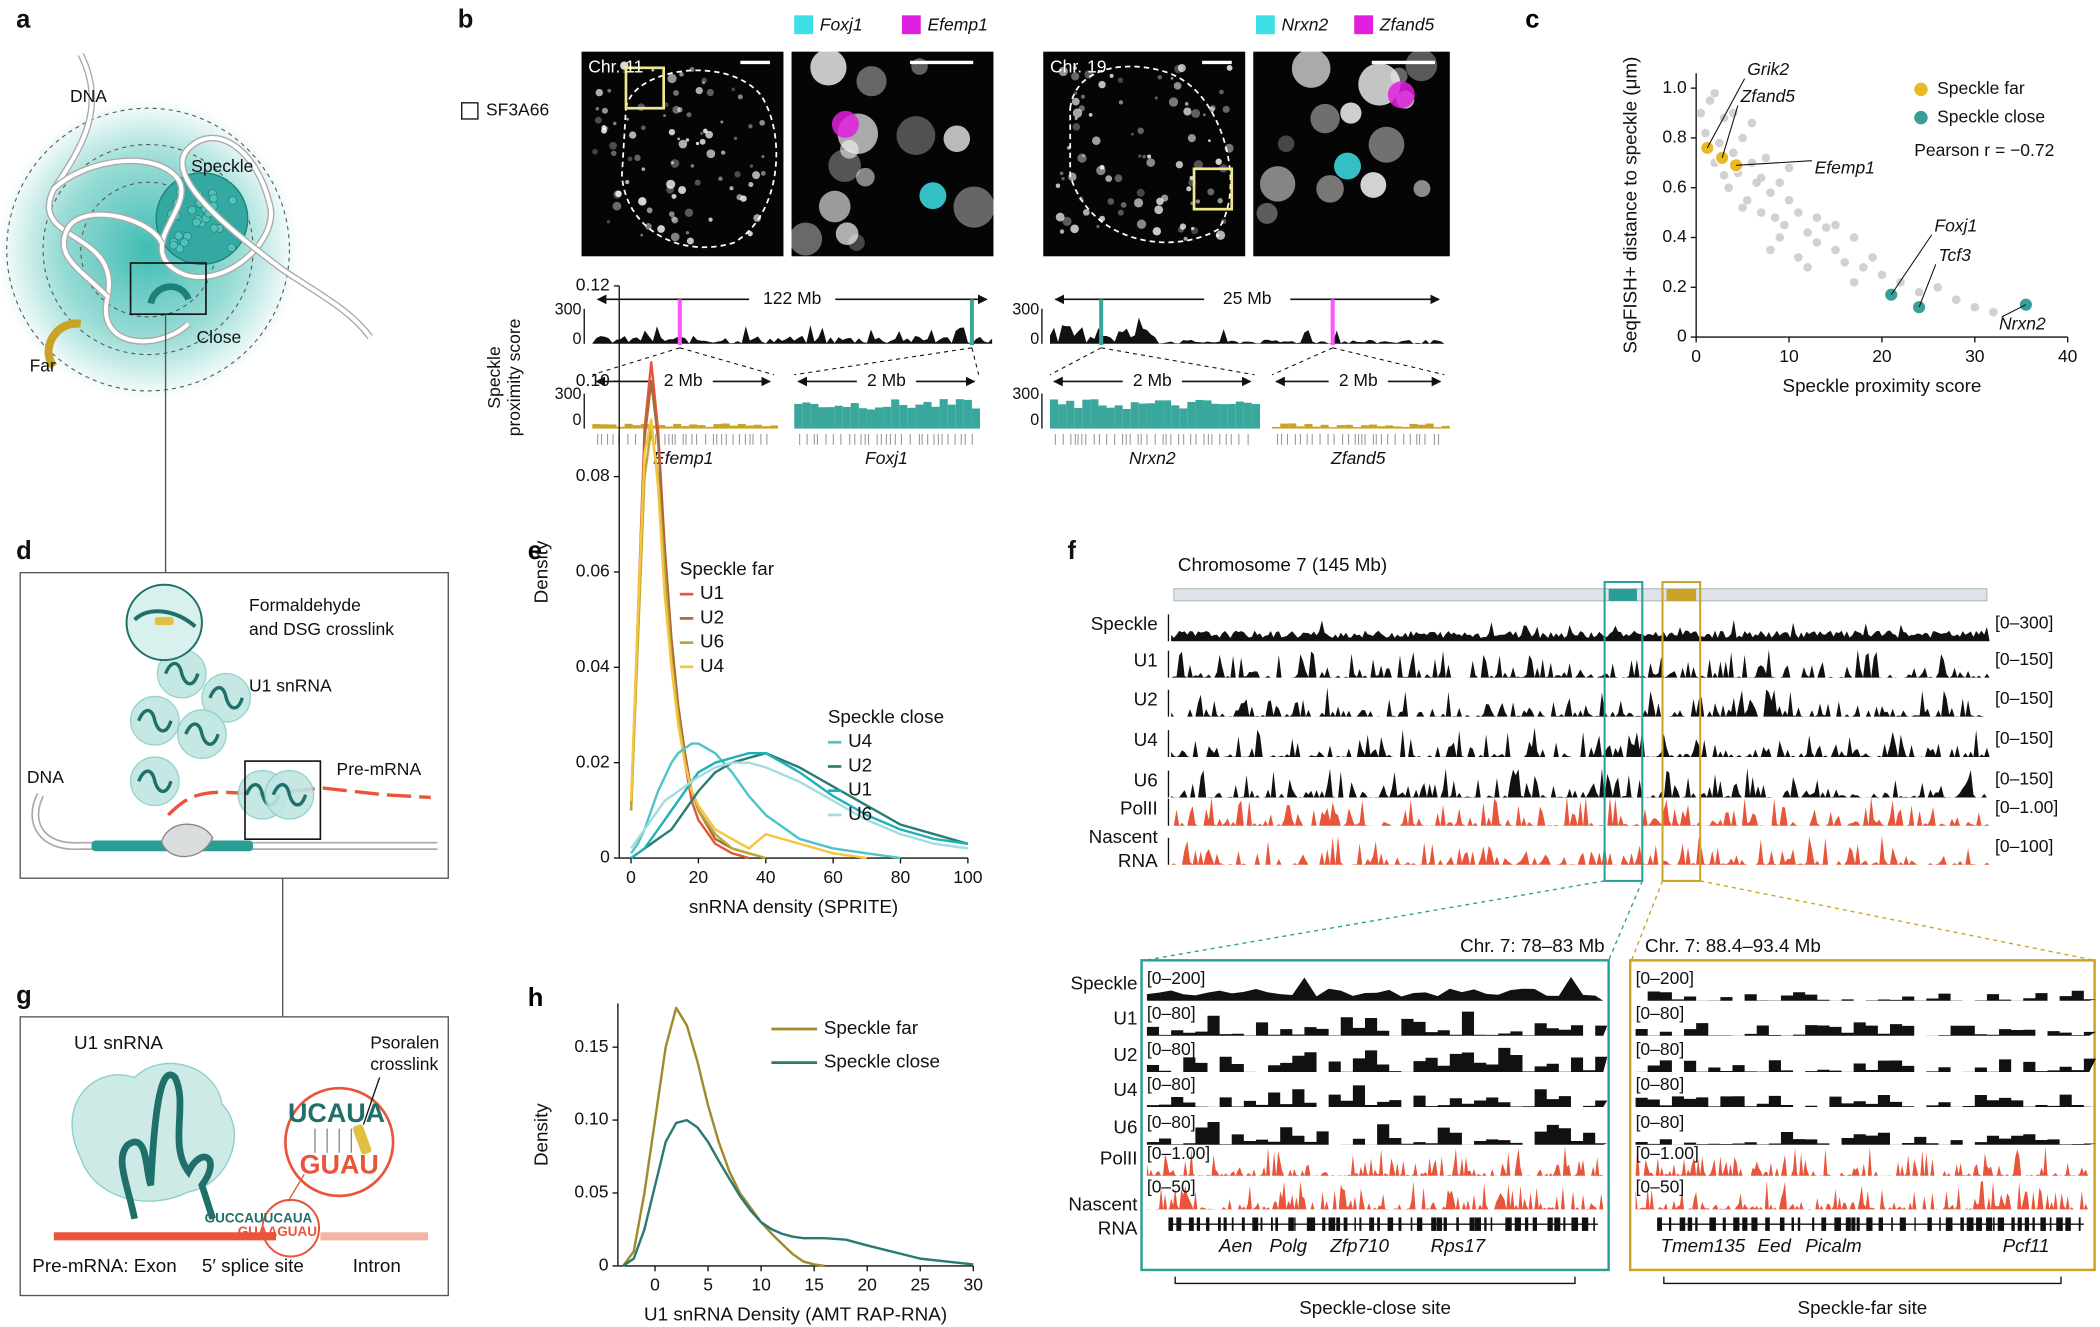 This screenshot has width=2100, height=1327. Describe the element at coordinates (1146, 739) in the screenshot. I see `label: U4` at that location.